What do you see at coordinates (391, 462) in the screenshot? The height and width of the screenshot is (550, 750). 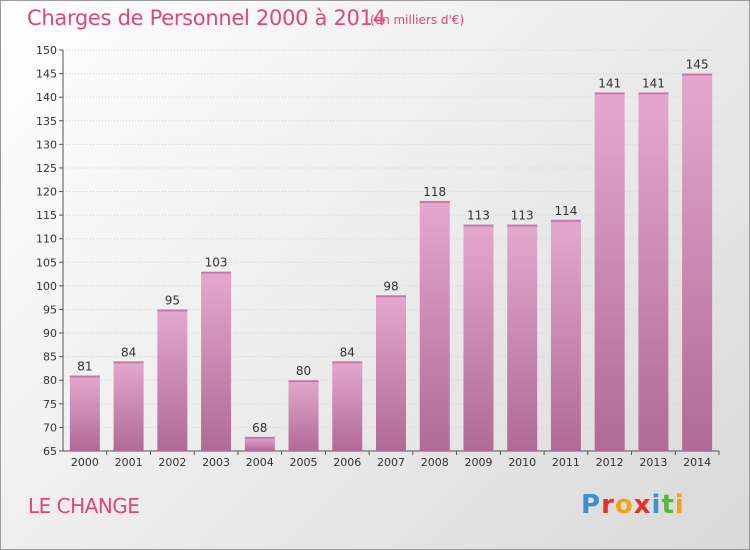 I see `x-tick-label: 2007` at bounding box center [391, 462].